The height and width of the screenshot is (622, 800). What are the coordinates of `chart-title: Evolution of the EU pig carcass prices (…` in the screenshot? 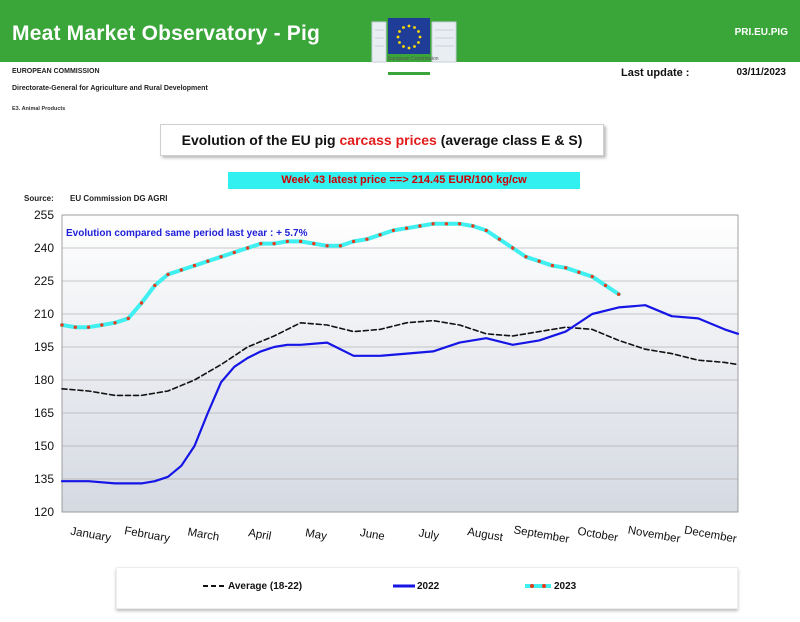 It's located at (382, 140).